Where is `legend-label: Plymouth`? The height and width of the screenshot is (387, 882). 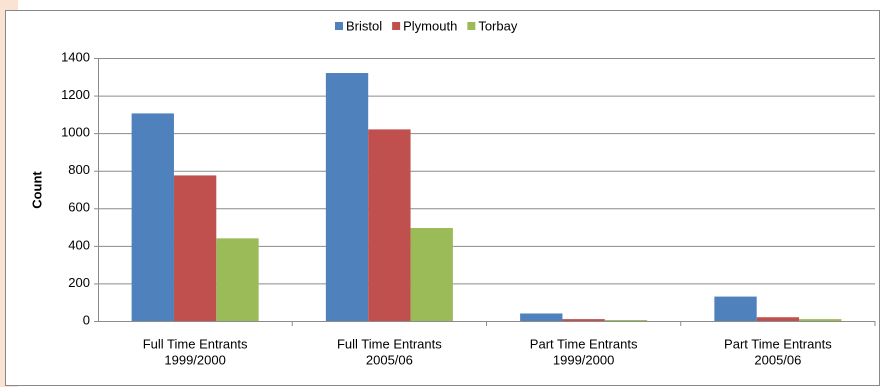
legend-label: Plymouth is located at coordinates (430, 25).